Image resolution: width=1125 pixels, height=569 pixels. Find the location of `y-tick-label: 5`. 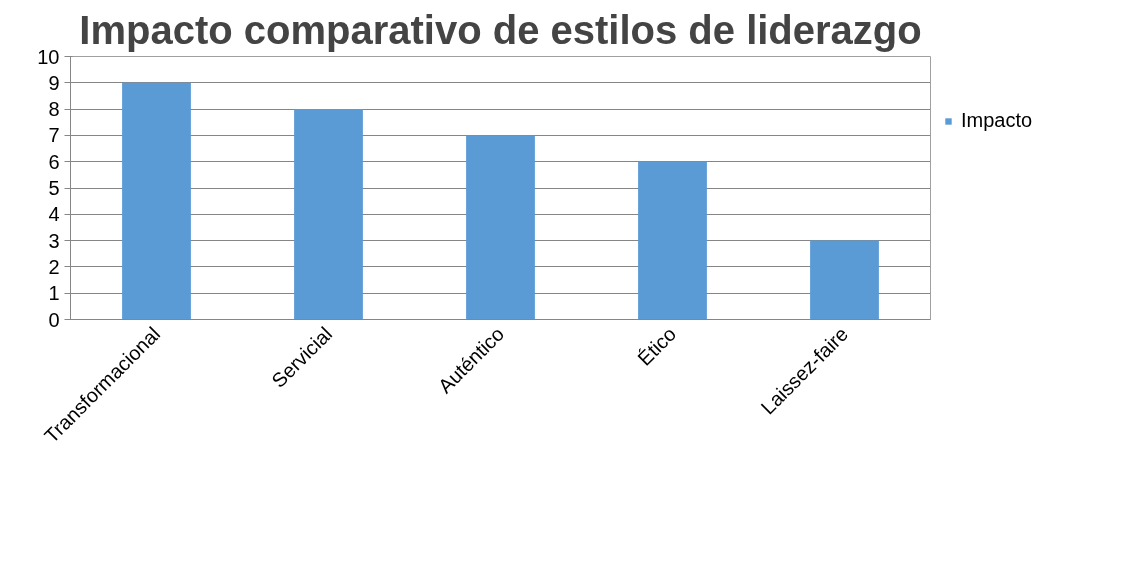

y-tick-label: 5 is located at coordinates (54, 188).